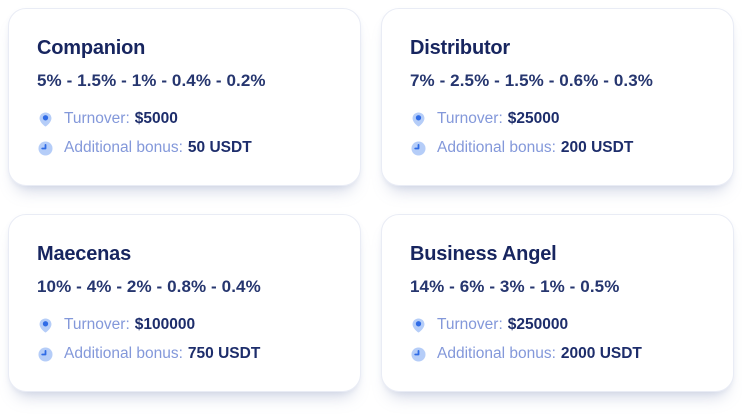 The height and width of the screenshot is (415, 742). I want to click on tier-percentages: 10% - 4% - 2% - 0.8% - 0.4%, so click(149, 286).